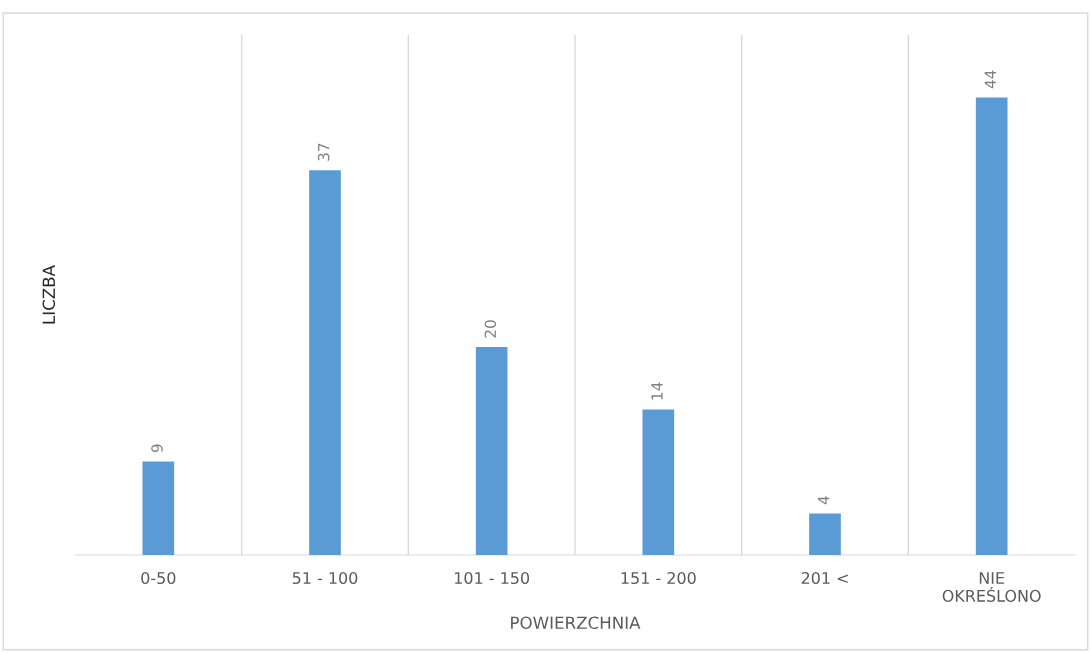  Describe the element at coordinates (576, 623) in the screenshot. I see `x-axis-title: POWIERZCHNIA` at that location.